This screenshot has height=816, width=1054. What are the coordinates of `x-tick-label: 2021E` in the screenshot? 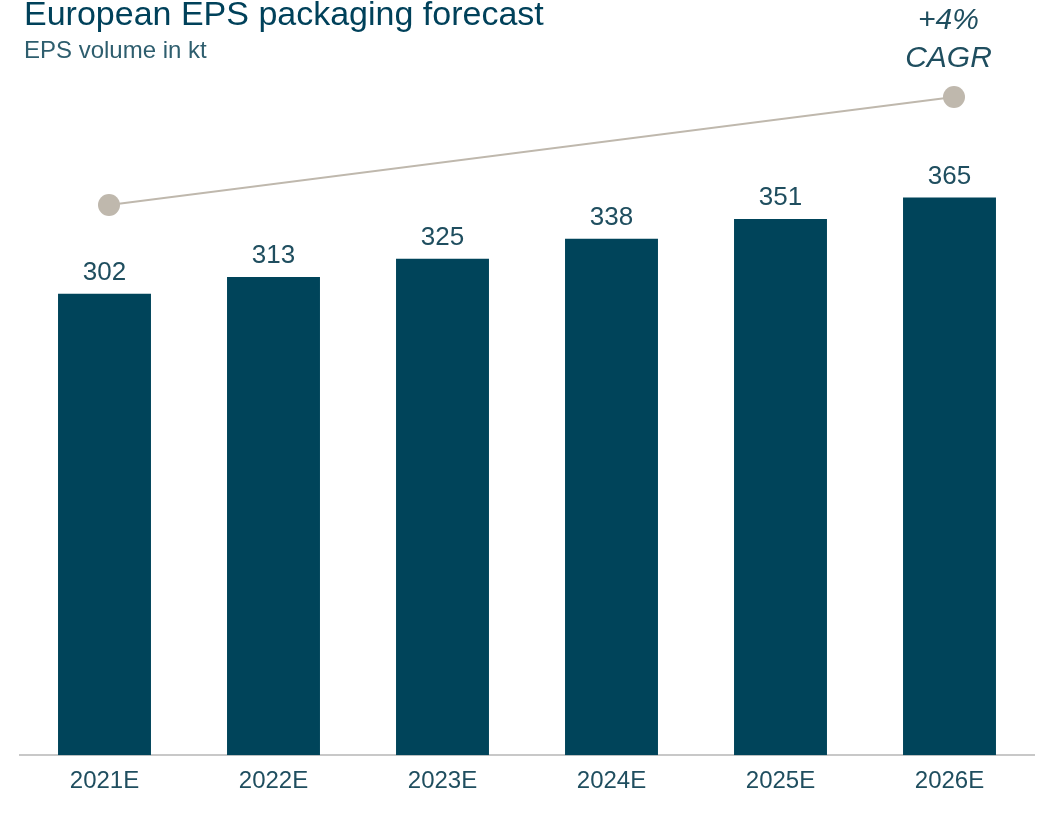 It's located at (104, 780).